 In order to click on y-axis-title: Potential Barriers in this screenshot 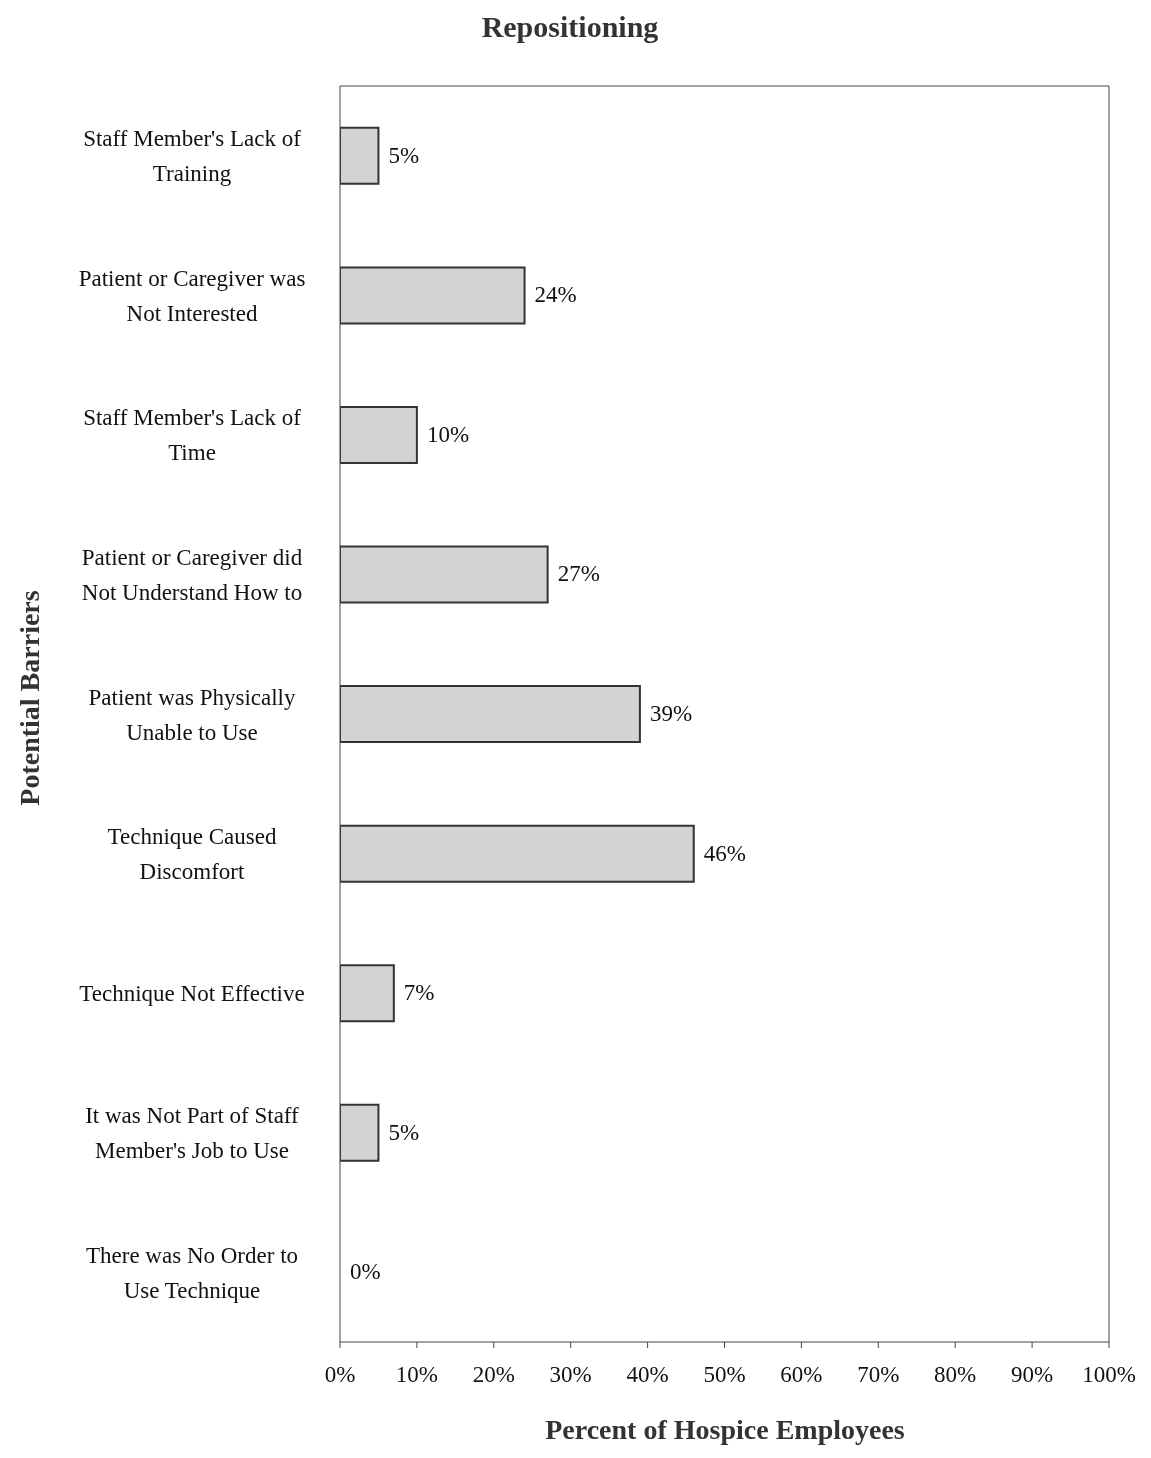, I will do `click(30, 698)`.